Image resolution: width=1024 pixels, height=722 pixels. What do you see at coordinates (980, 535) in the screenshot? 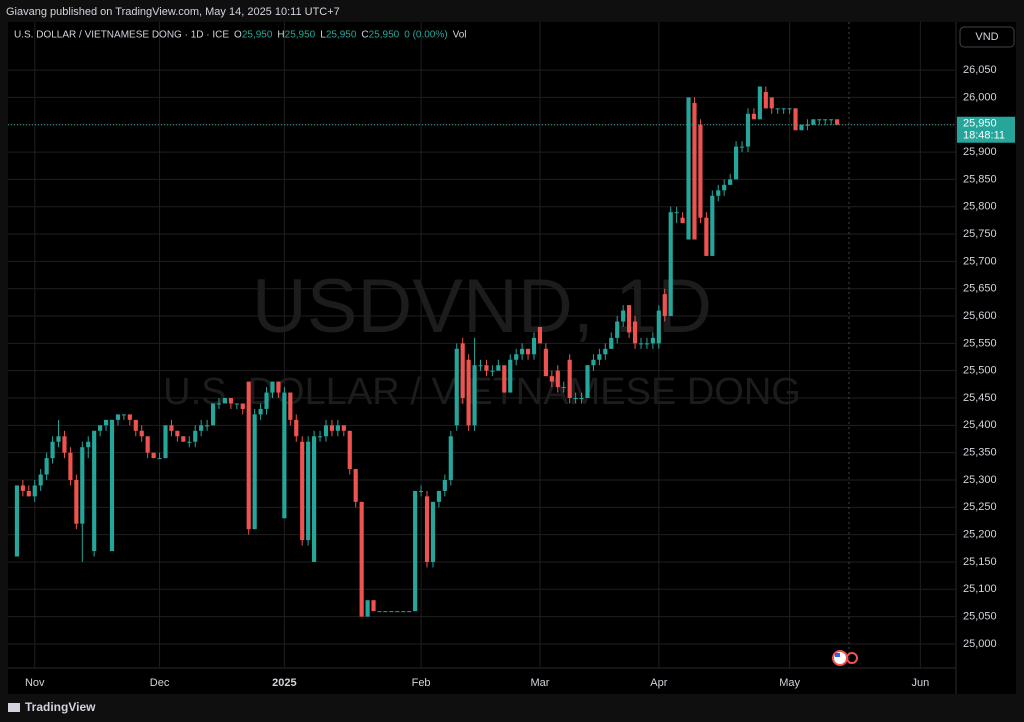
I see `y-tick-label: 25,200` at bounding box center [980, 535].